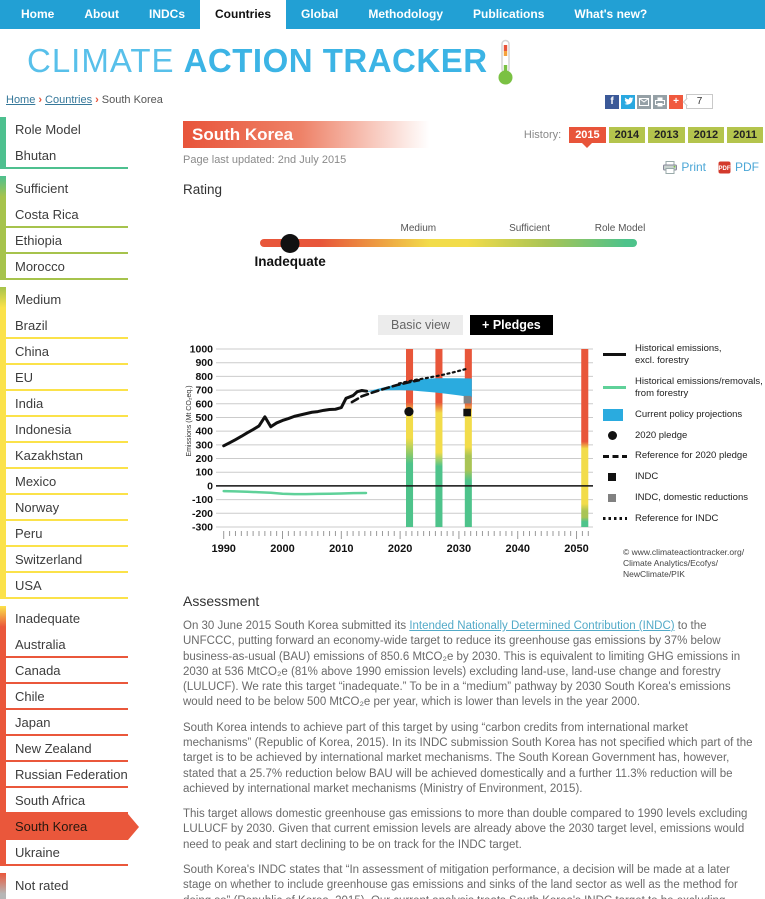  What do you see at coordinates (64, 560) in the screenshot?
I see `sidebar-item-switzerland: Switzerland` at bounding box center [64, 560].